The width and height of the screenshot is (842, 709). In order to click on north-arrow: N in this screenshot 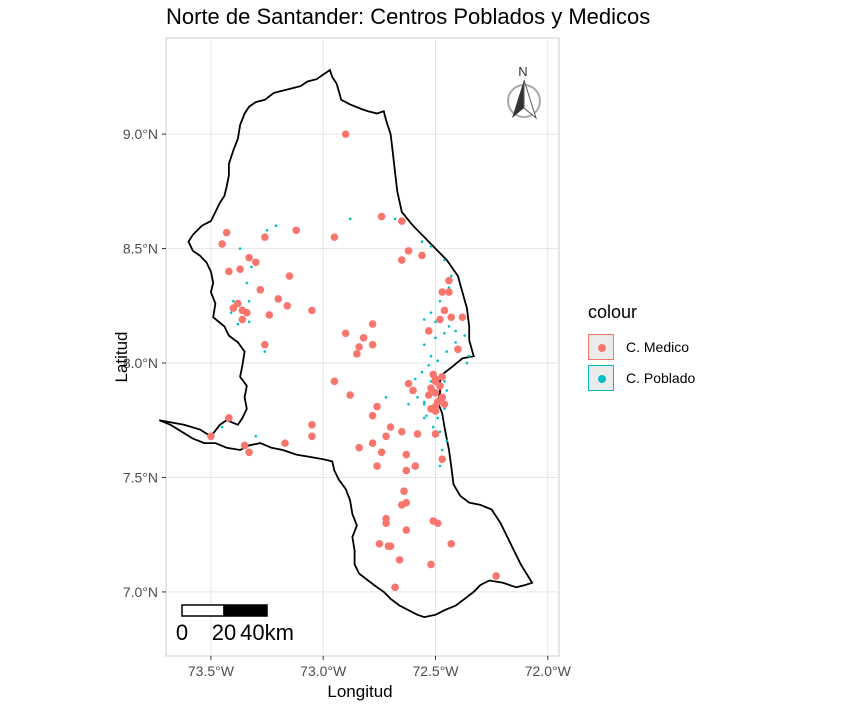, I will do `click(524, 92)`.